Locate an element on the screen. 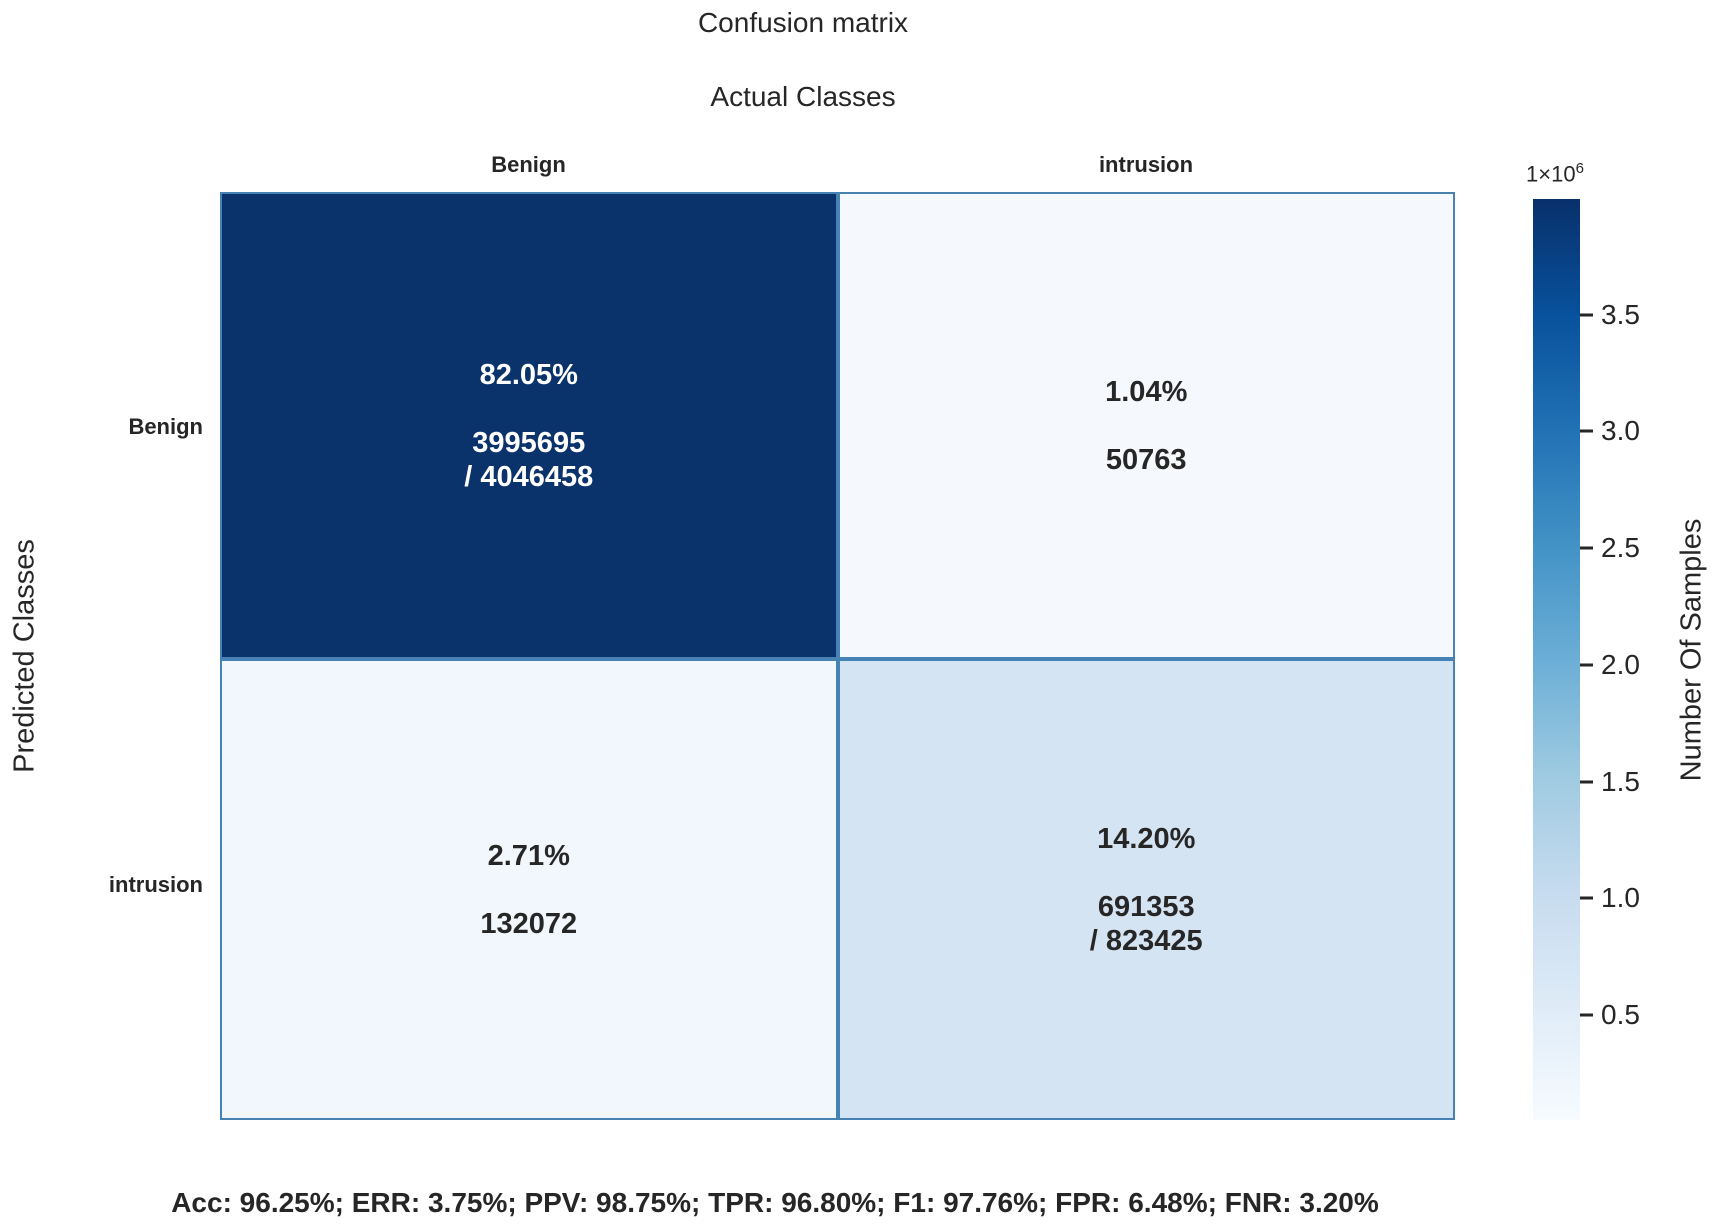 The height and width of the screenshot is (1229, 1718). x-axis-title: Actual Classes is located at coordinates (803, 96).